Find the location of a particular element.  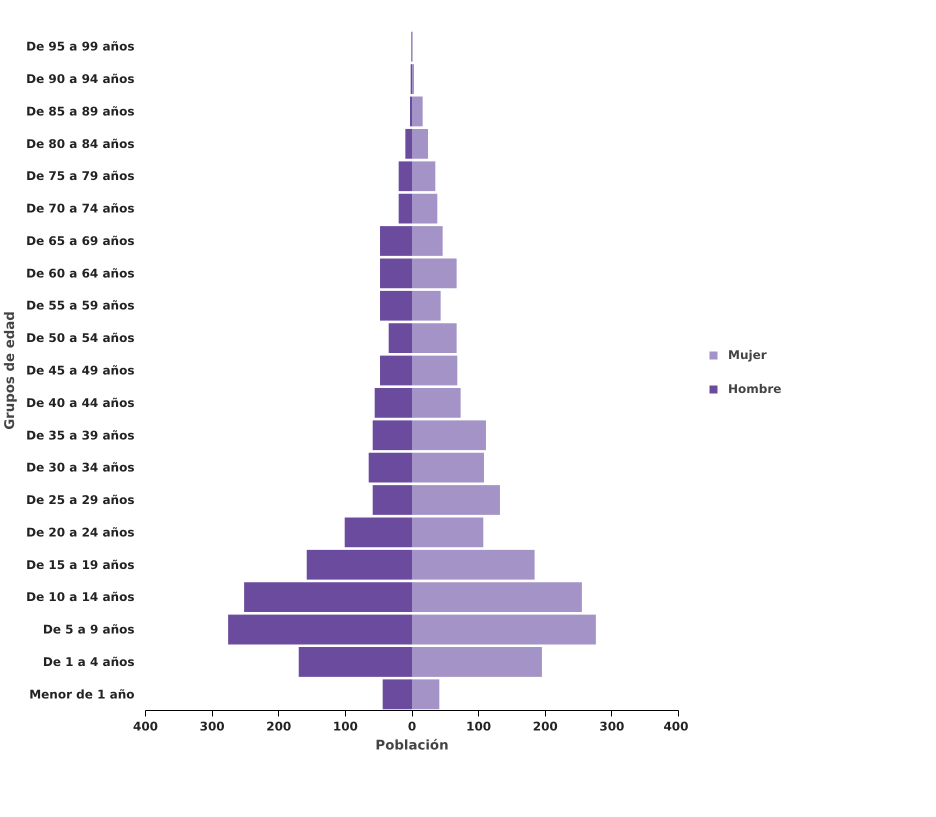

y-tick-label: De 70 a 74 años is located at coordinates (80, 209).